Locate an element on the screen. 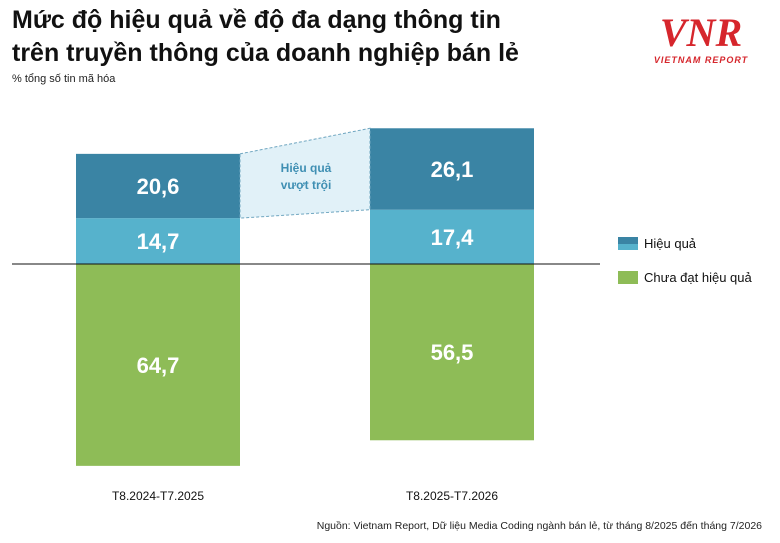  vietnam-report-logo: VNR VIETNAM REPORT is located at coordinates (701, 37).